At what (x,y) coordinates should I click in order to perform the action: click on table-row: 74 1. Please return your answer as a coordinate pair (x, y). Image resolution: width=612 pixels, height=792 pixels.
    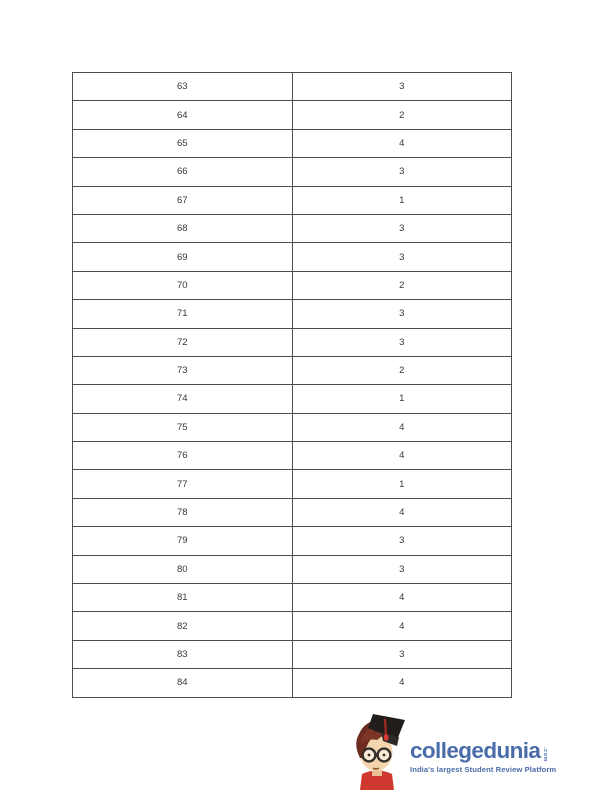
    Looking at the image, I should click on (292, 399).